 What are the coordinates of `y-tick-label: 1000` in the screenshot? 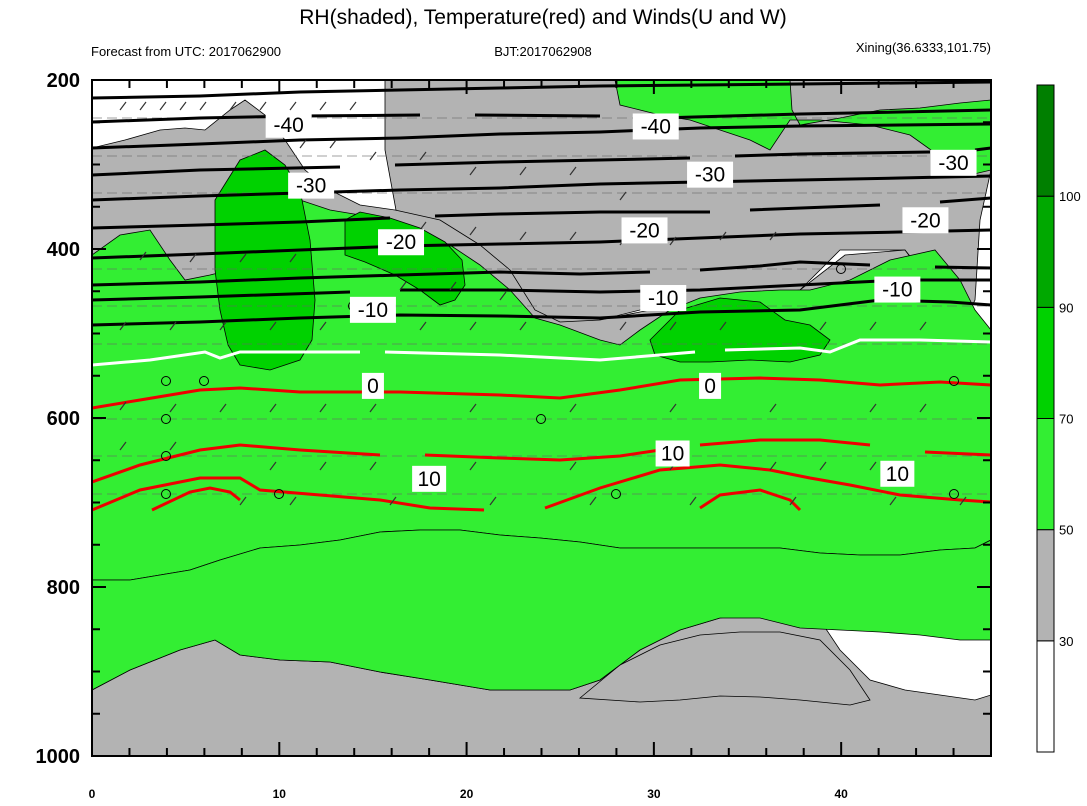 It's located at (58, 757).